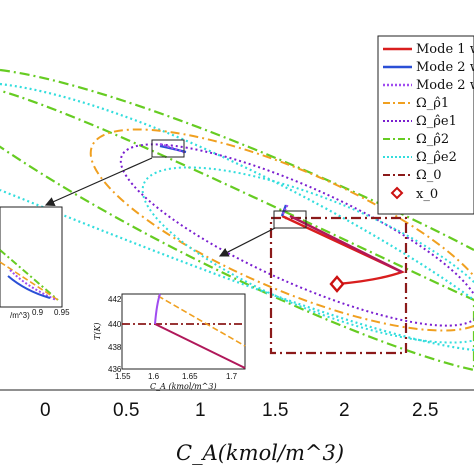  Describe the element at coordinates (115, 299) in the screenshot. I see `inset-right-ytick: 442` at that location.